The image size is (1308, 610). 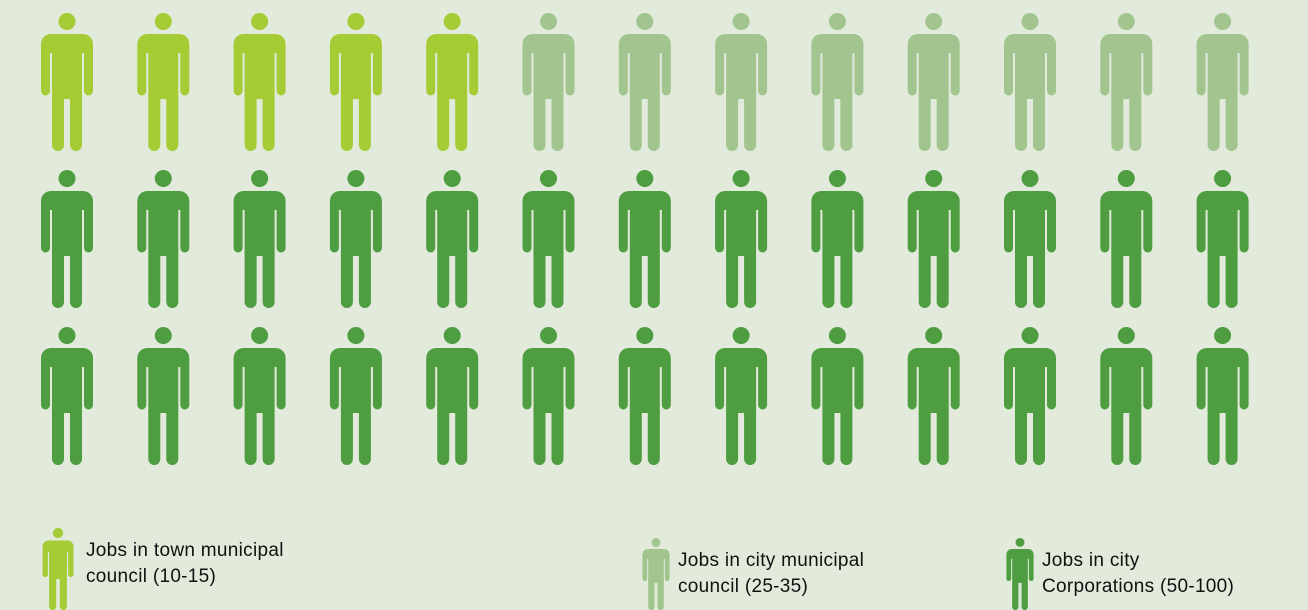 I want to click on legend-item-town-council: Jobs in town municipal council (10-15), so click(x=162, y=569).